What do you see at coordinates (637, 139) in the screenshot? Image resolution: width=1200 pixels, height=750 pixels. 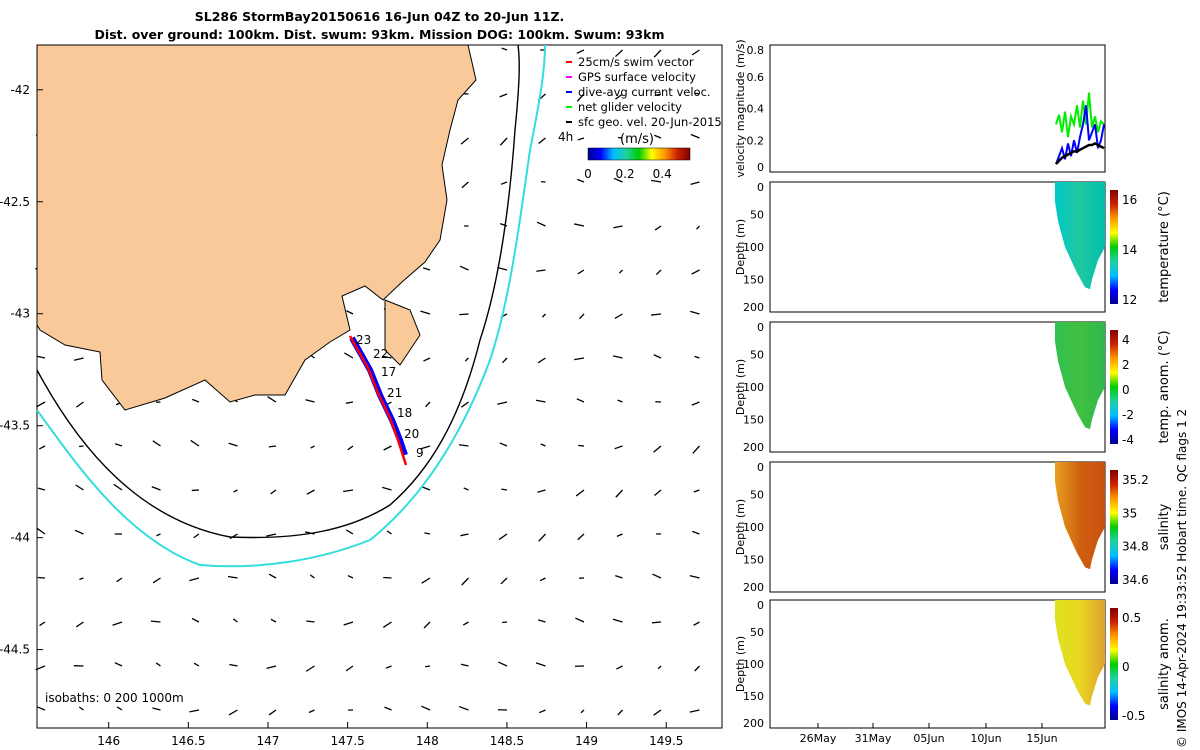 I see `colorbar-label: (m/s)` at bounding box center [637, 139].